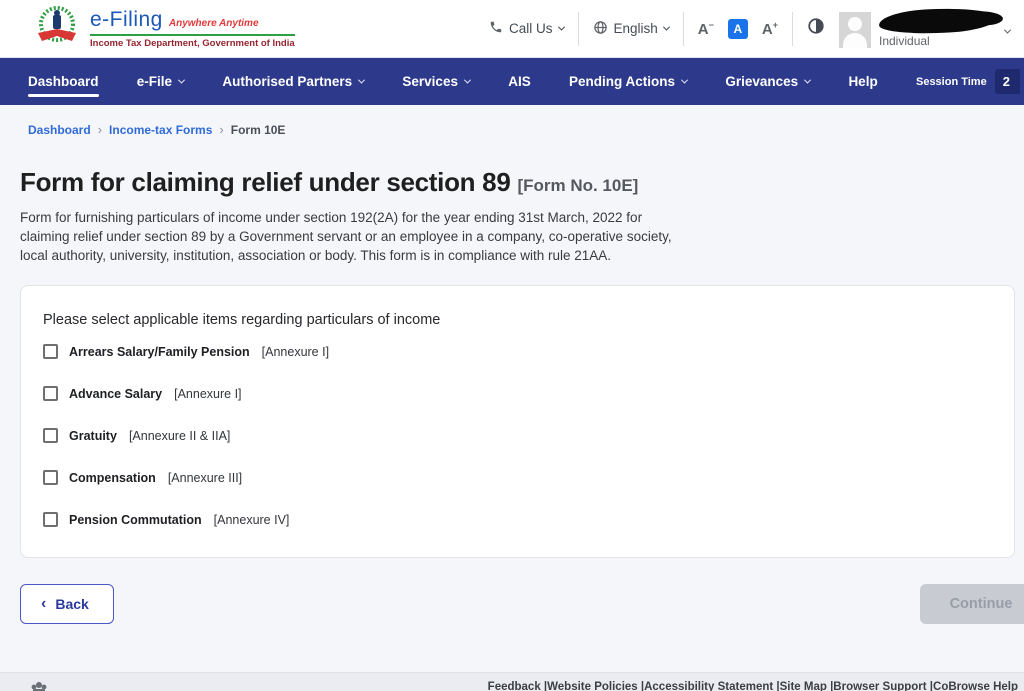 This screenshot has height=691, width=1024. Describe the element at coordinates (904, 41) in the screenshot. I see `user-role: Individual` at that location.